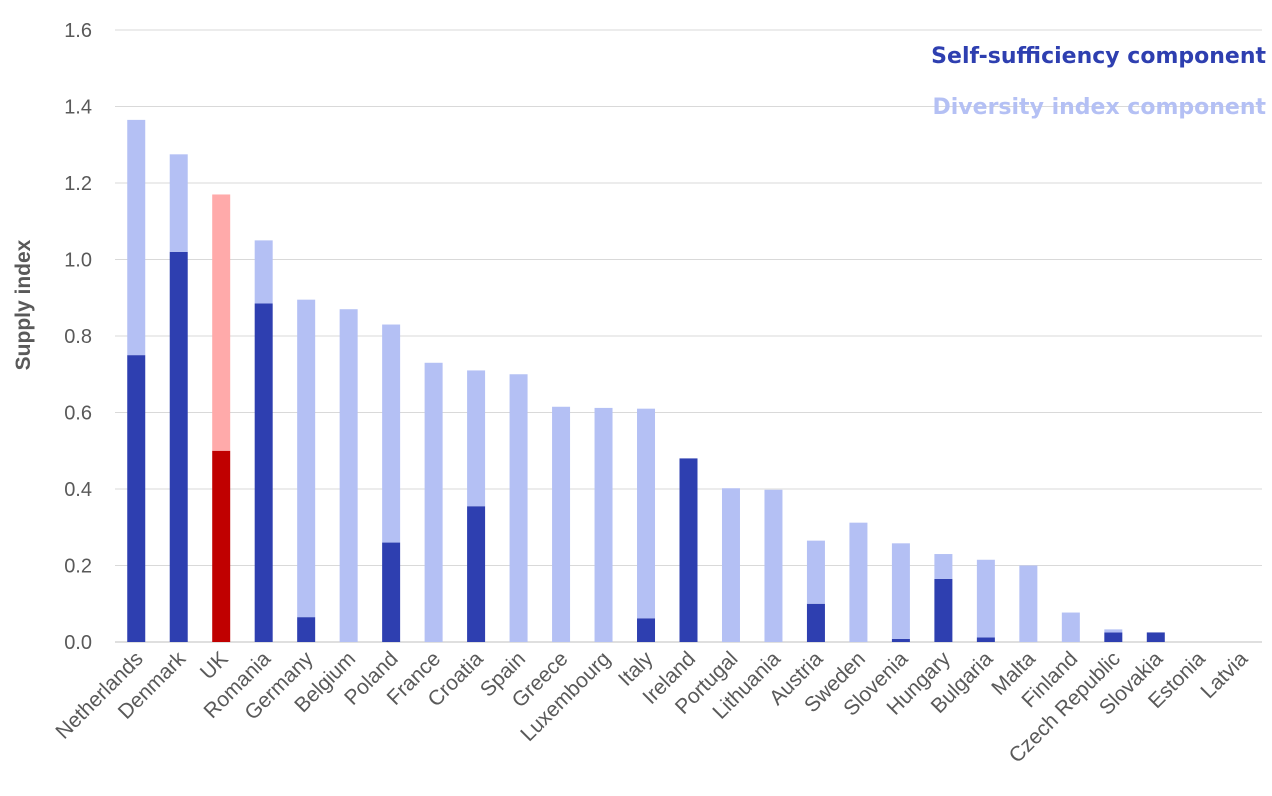 Image resolution: width=1272 pixels, height=796 pixels. Describe the element at coordinates (306, 458) in the screenshot. I see `bar-diversity-germany` at that location.